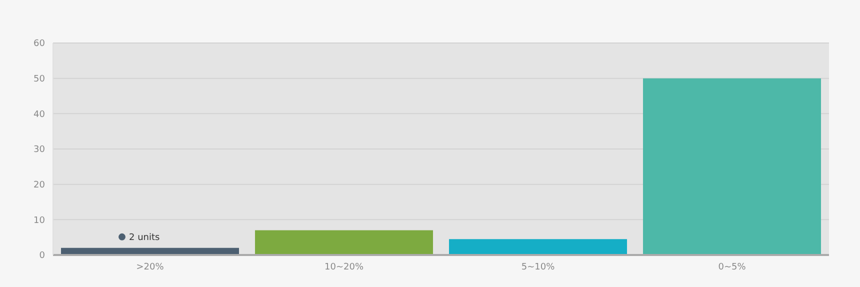 The image size is (860, 287). I want to click on x-tick-label: 5~10%, so click(538, 267).